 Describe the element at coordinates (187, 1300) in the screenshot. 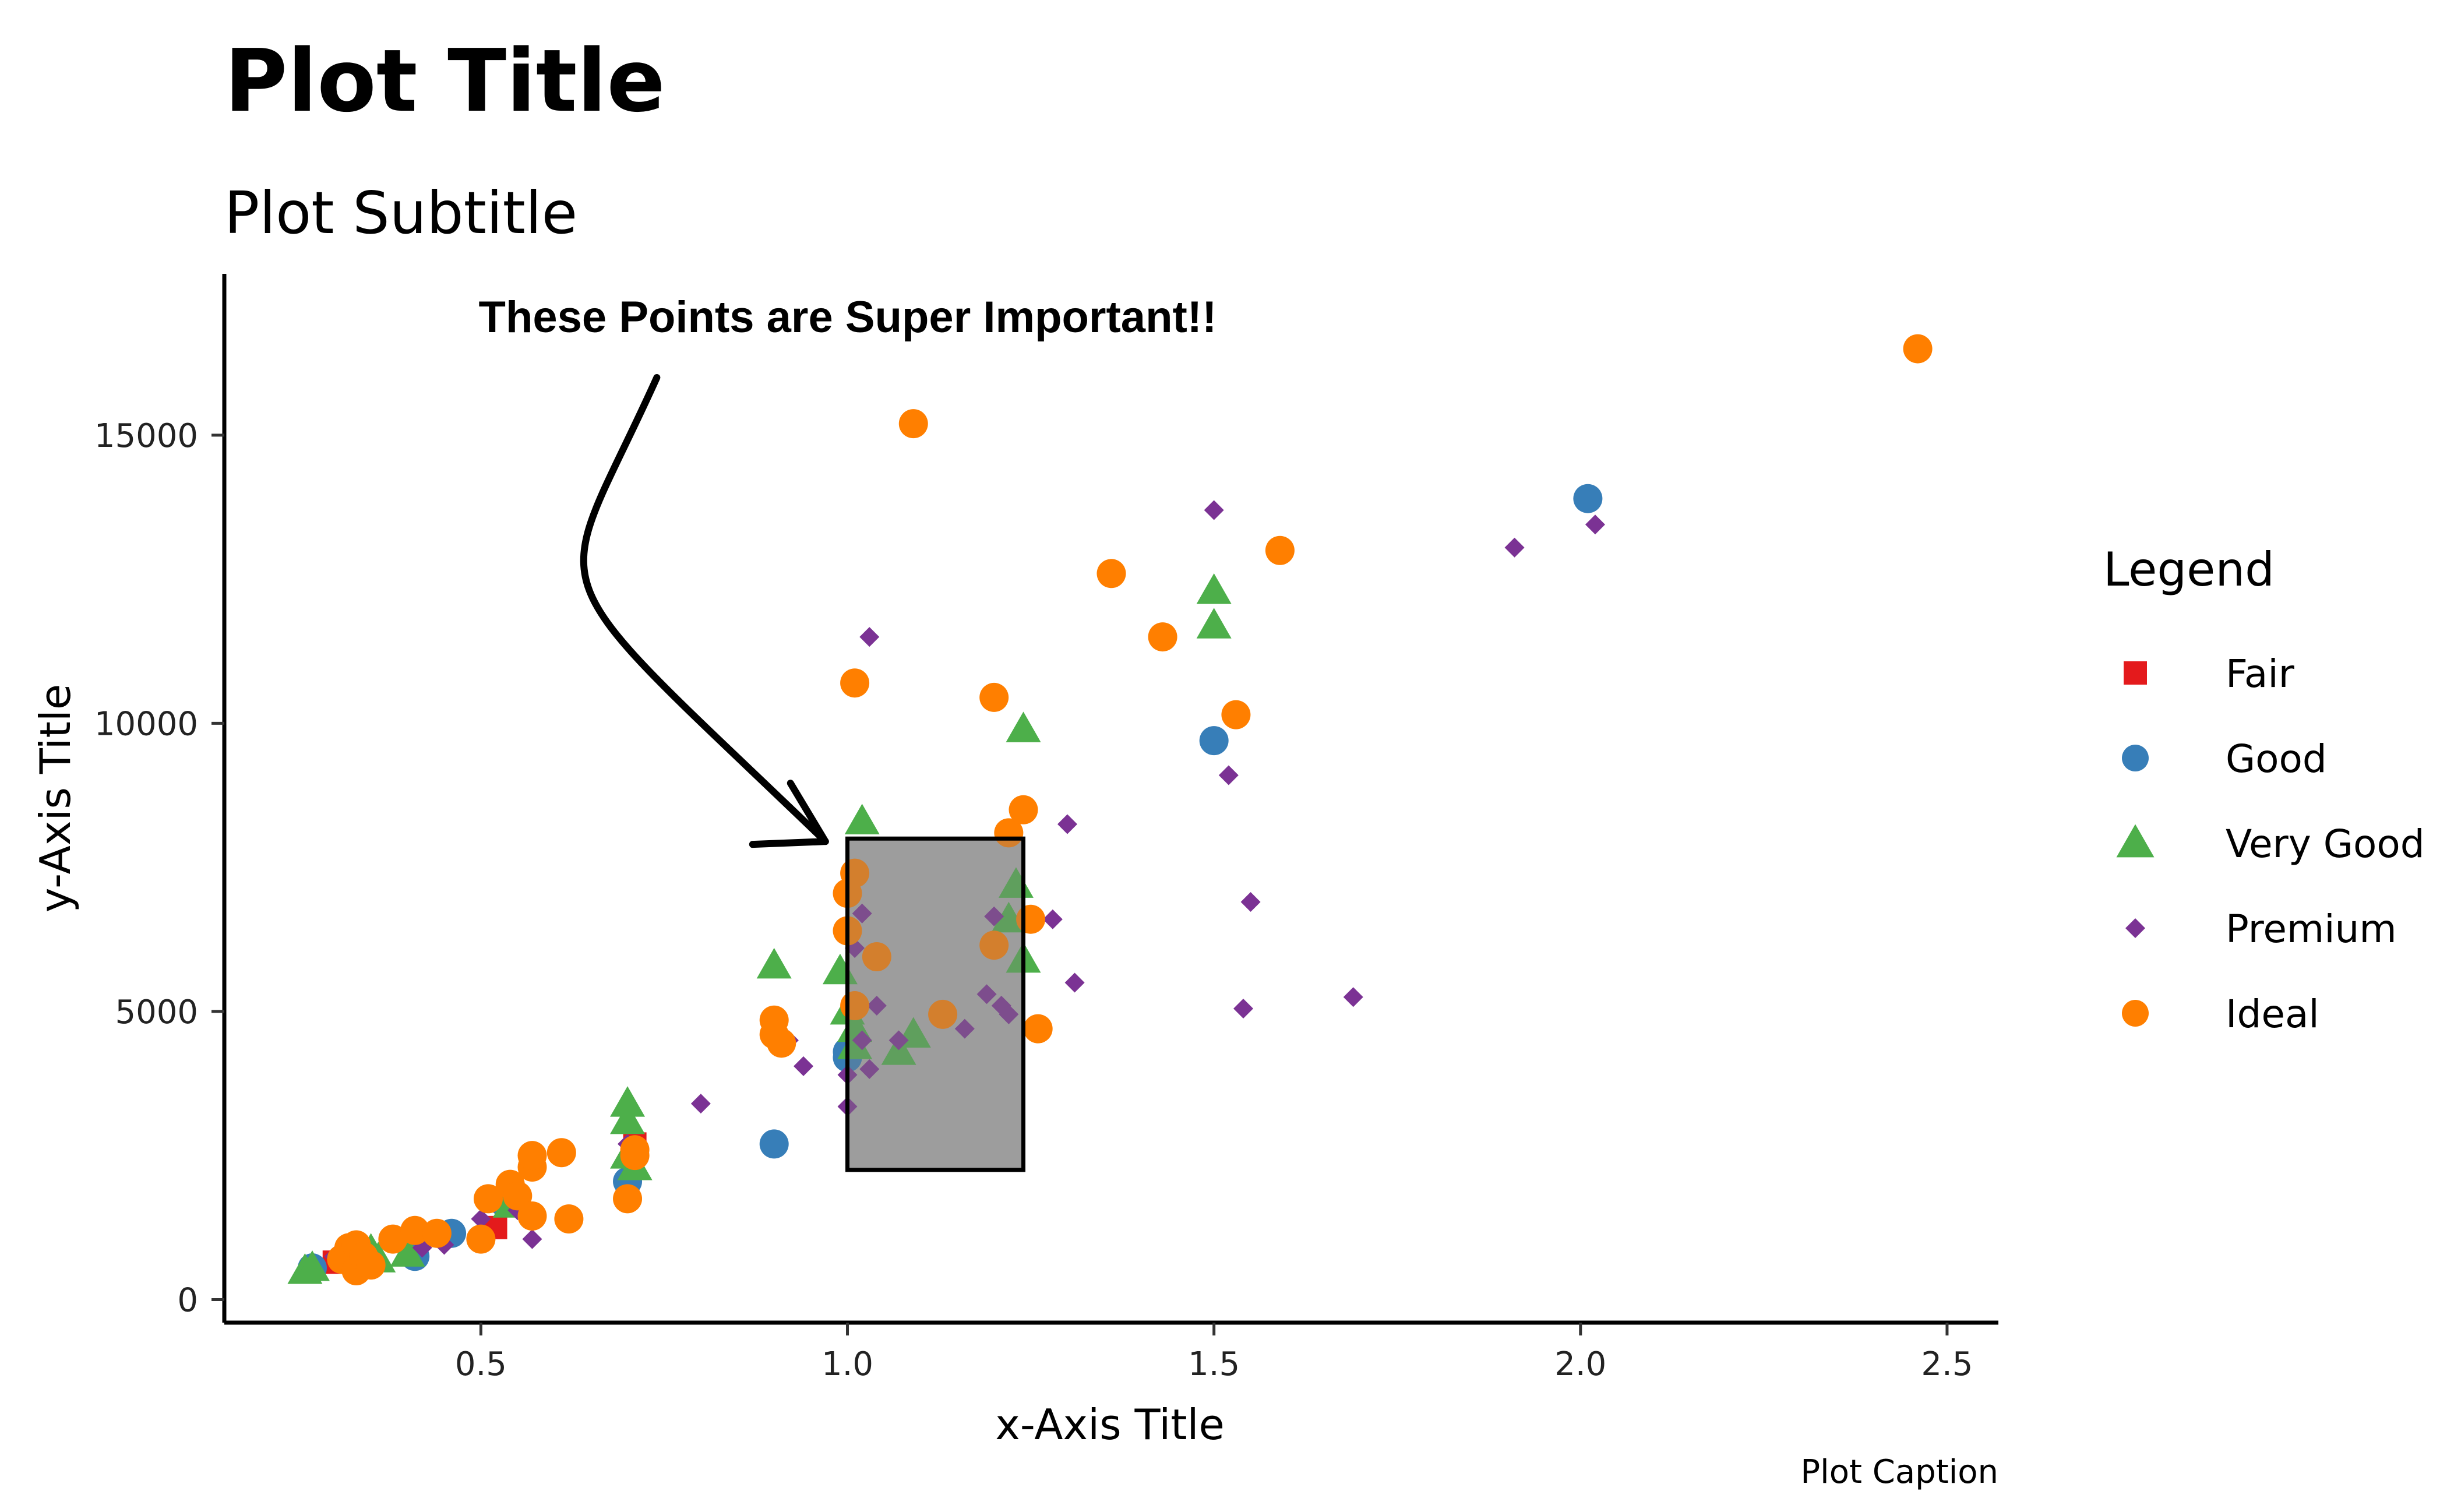

I see `y-tick-label: 0` at that location.